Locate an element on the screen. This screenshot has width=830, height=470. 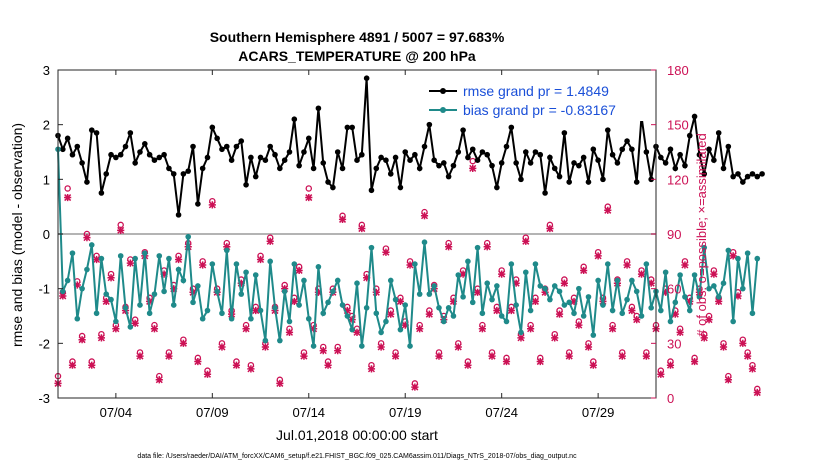
y-axis-label: rmse and bias (model - observation) is located at coordinates (17, 235).